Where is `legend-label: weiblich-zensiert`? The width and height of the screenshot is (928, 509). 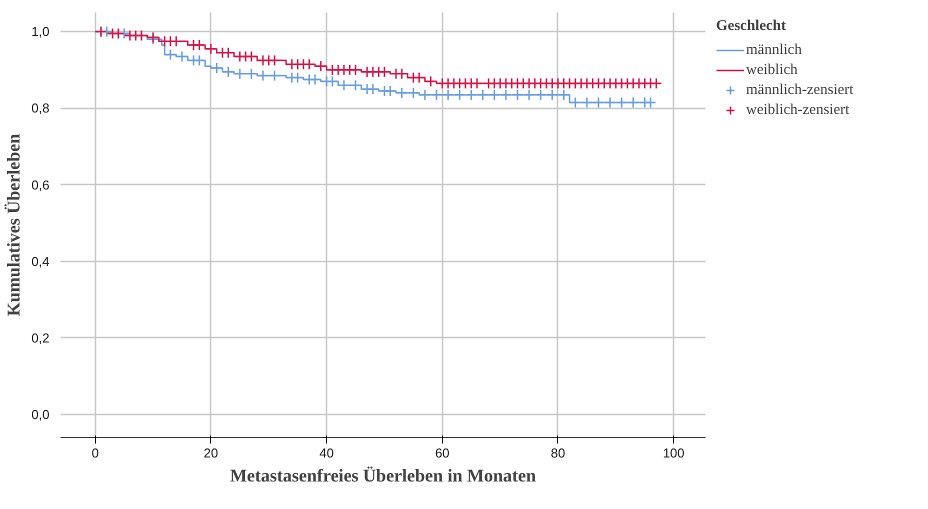 legend-label: weiblich-zensiert is located at coordinates (798, 110).